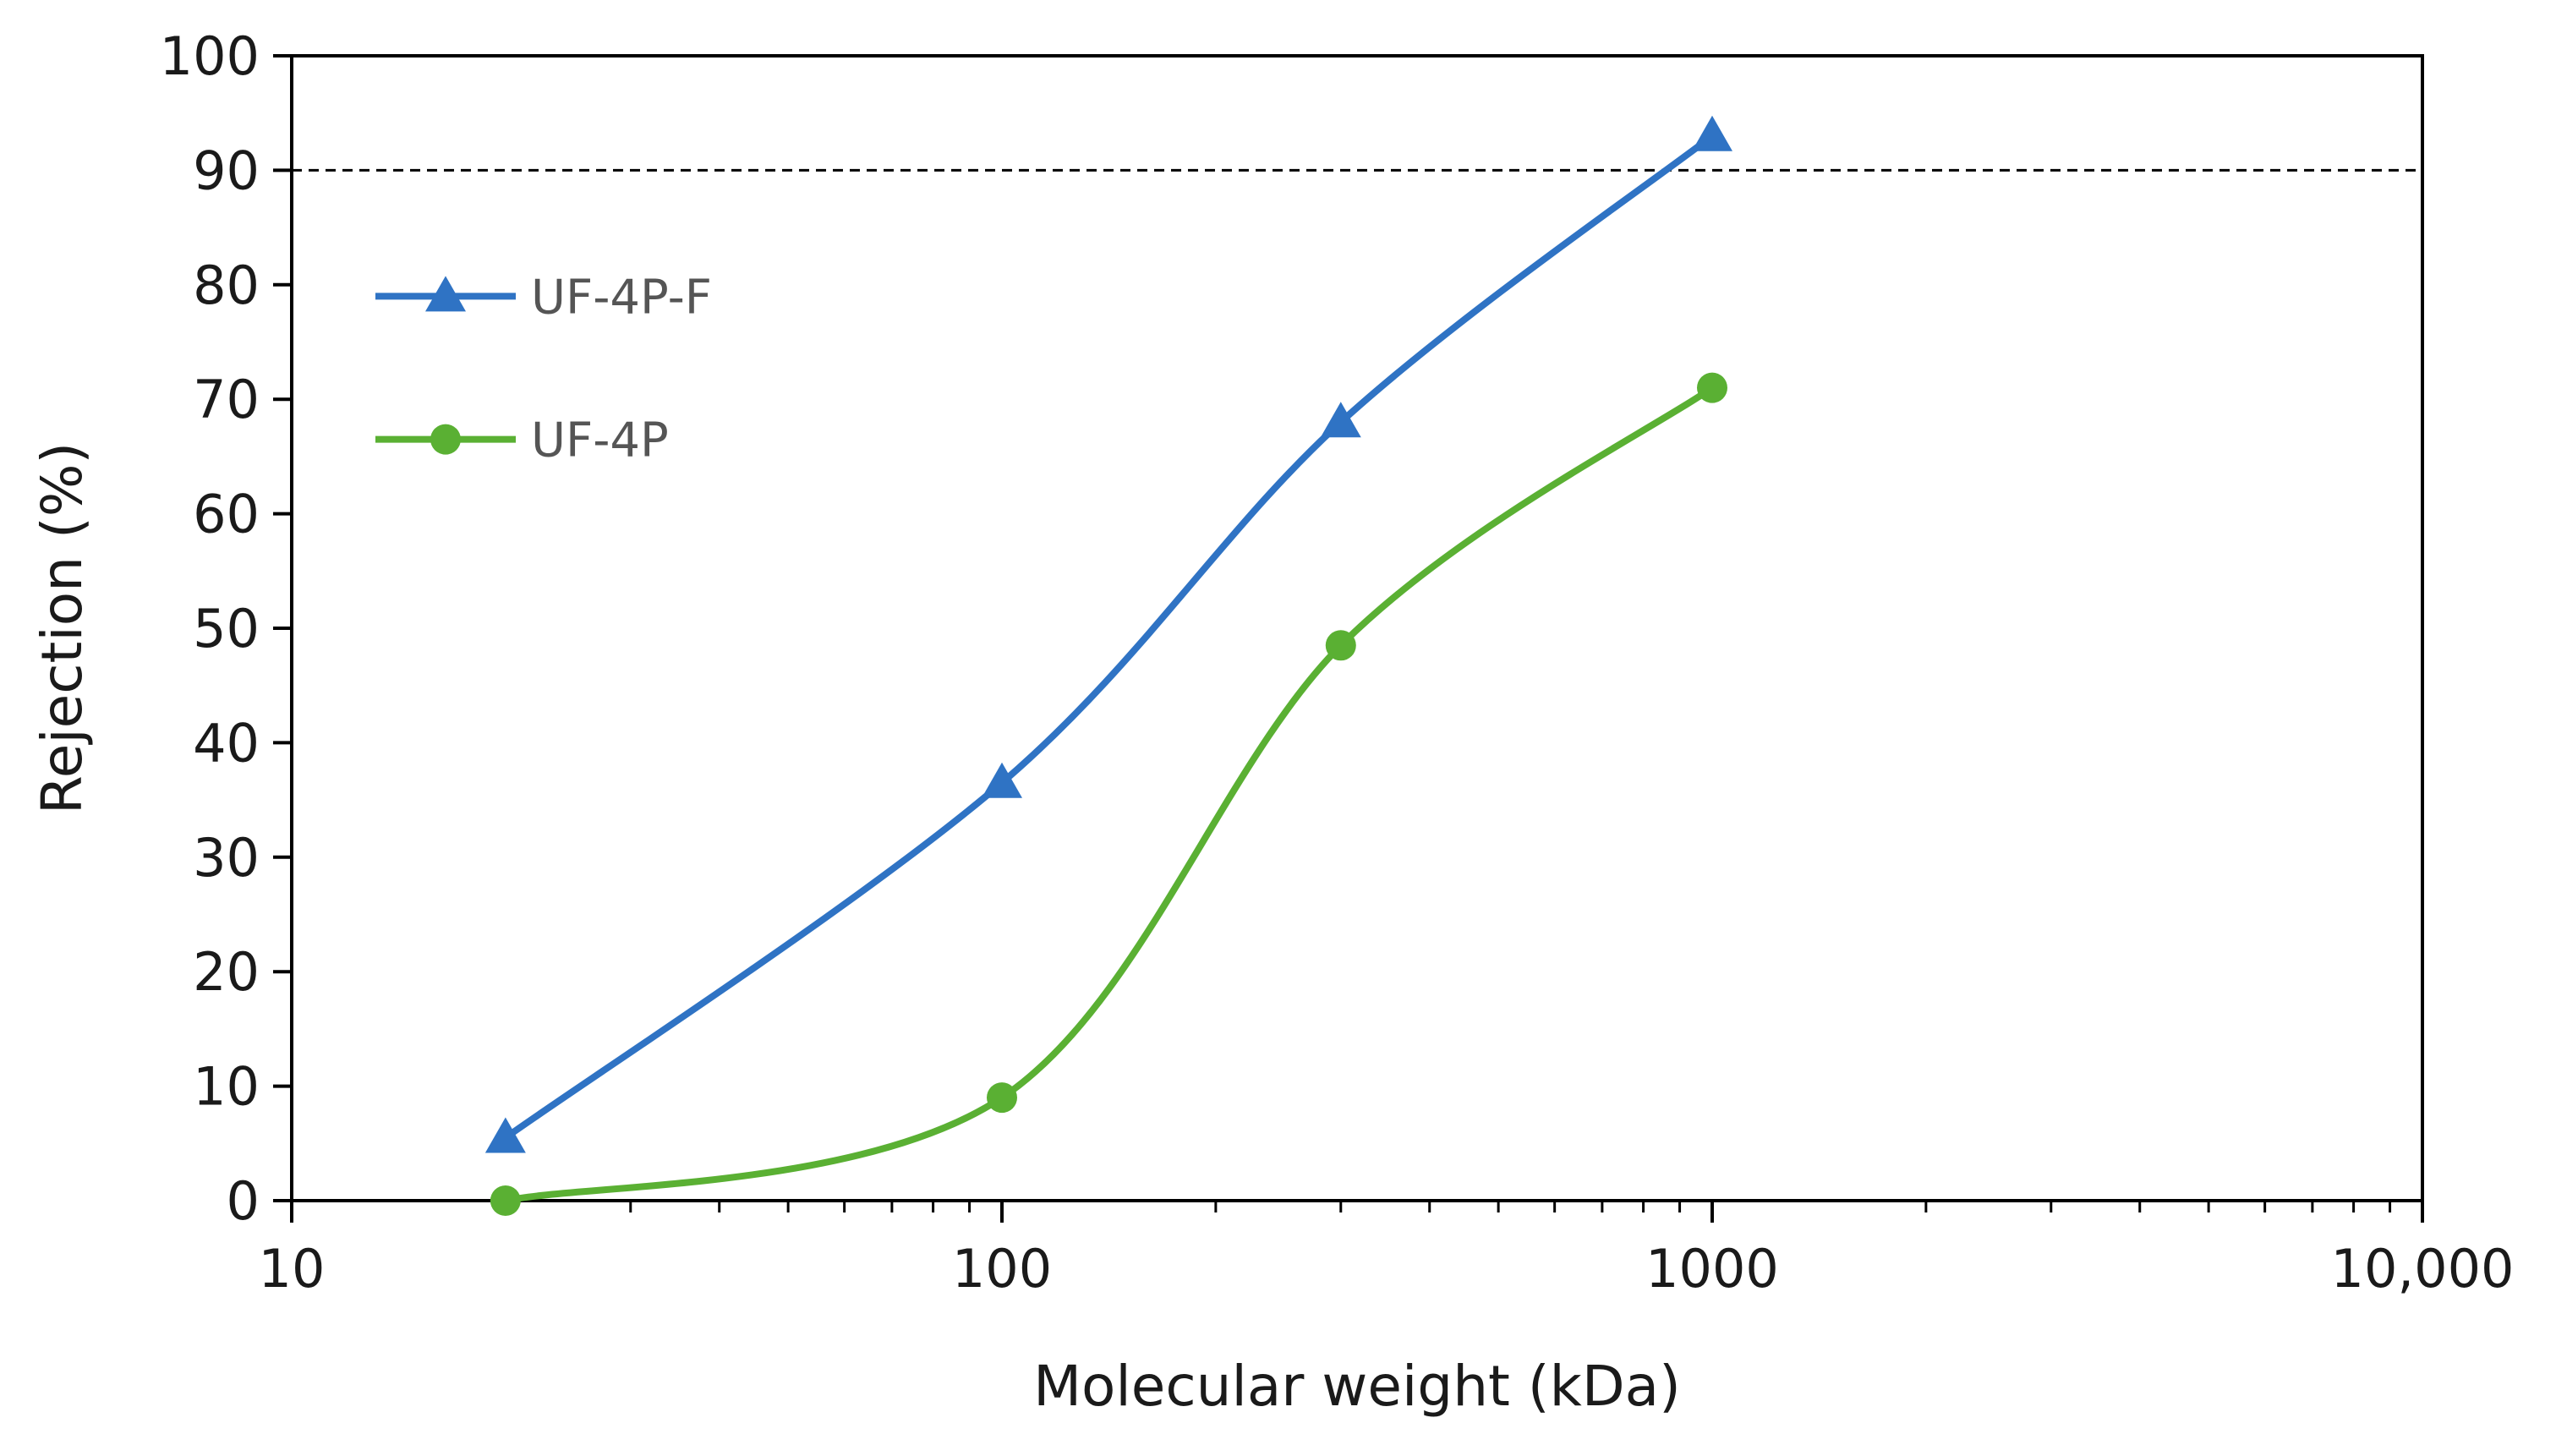  I want to click on x-tick-label: 10, so click(292, 1269).